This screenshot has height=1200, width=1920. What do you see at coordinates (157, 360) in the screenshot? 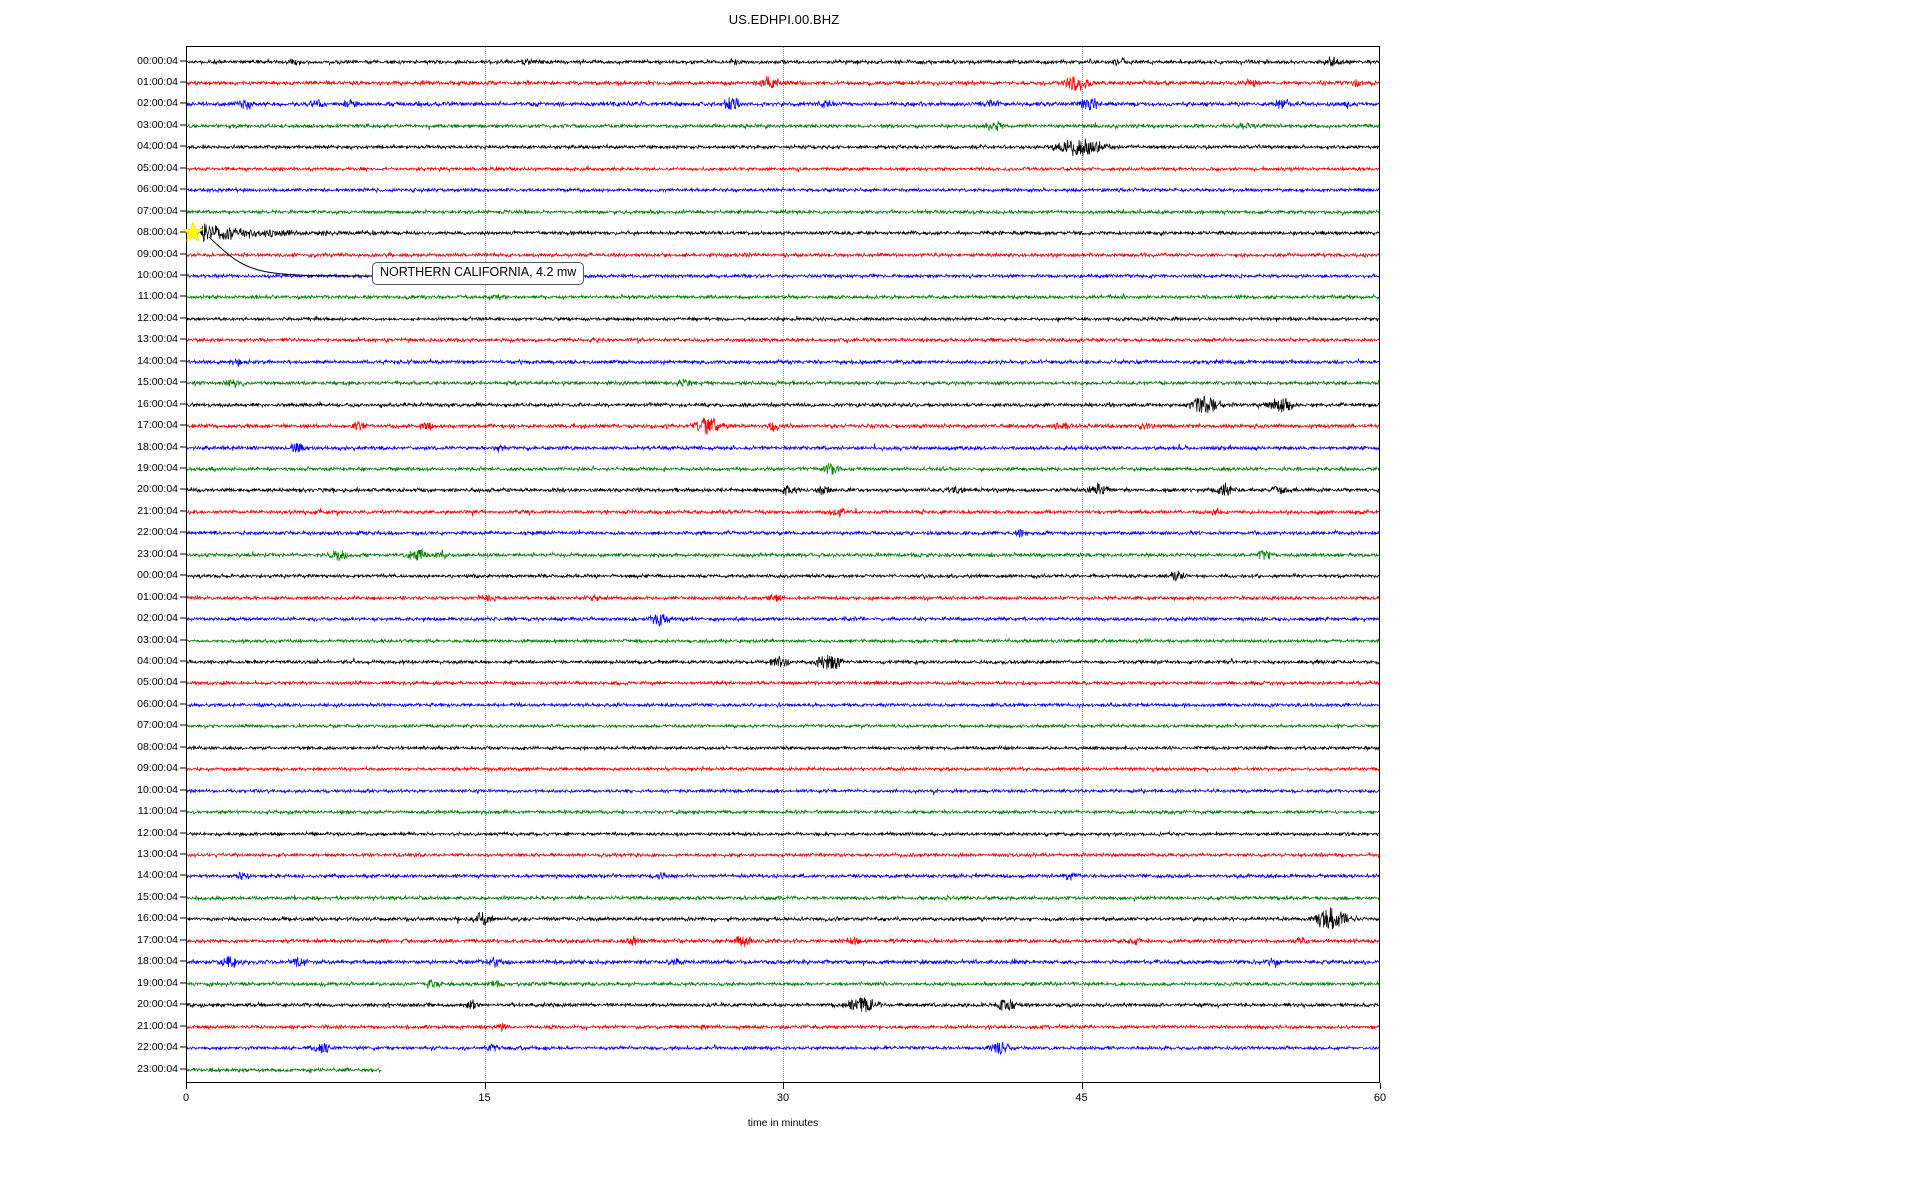
I see `y-axis-tick-label: 14:00:04` at bounding box center [157, 360].